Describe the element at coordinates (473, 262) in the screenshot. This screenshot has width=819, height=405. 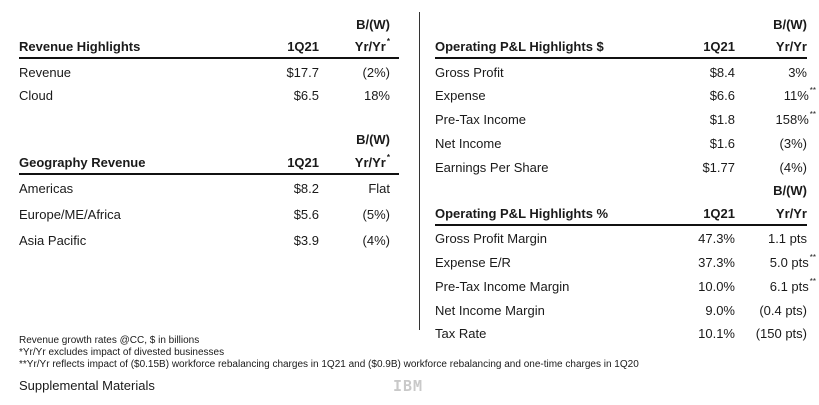
I see `row-label: Expense E/R` at that location.